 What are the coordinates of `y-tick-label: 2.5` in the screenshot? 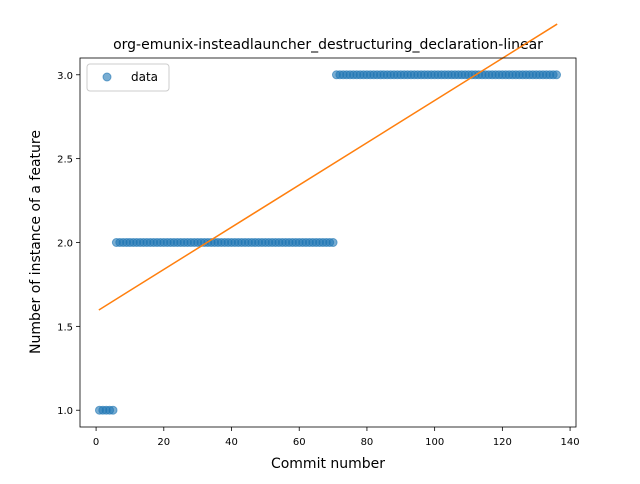 It's located at (65, 160).